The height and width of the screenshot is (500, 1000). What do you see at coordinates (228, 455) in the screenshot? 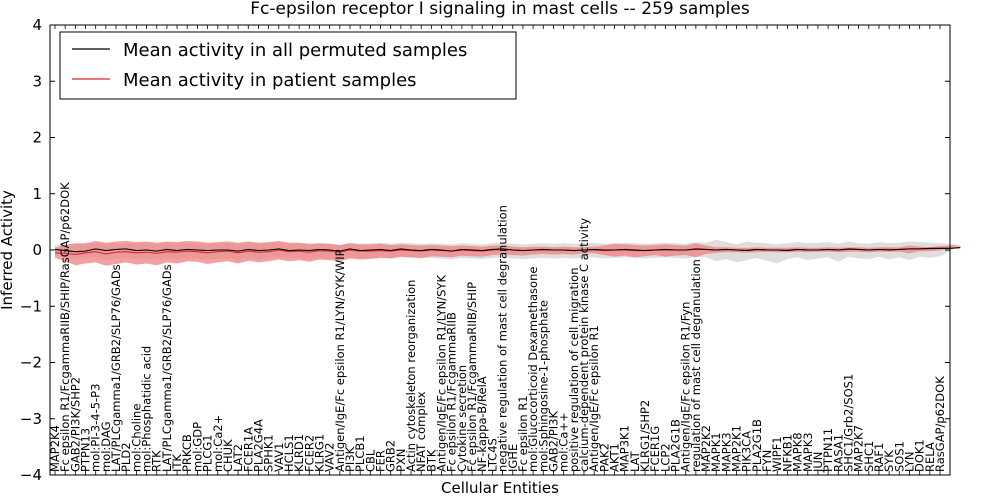
I see `x-tick-label: CHUK` at bounding box center [228, 455].